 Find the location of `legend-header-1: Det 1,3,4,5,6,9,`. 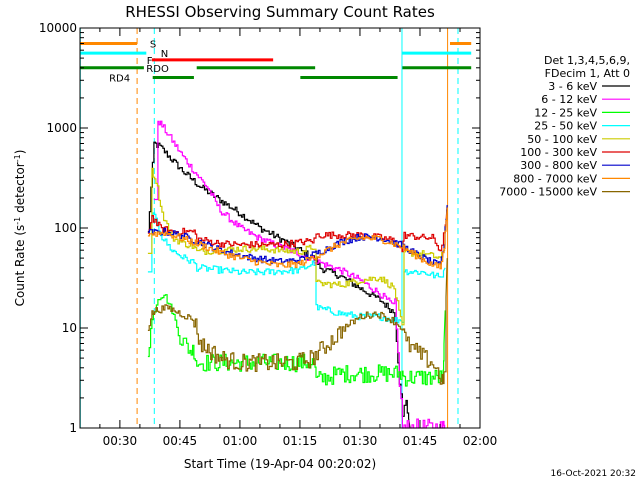

legend-header-1: Det 1,3,4,5,6,9, is located at coordinates (587, 60).